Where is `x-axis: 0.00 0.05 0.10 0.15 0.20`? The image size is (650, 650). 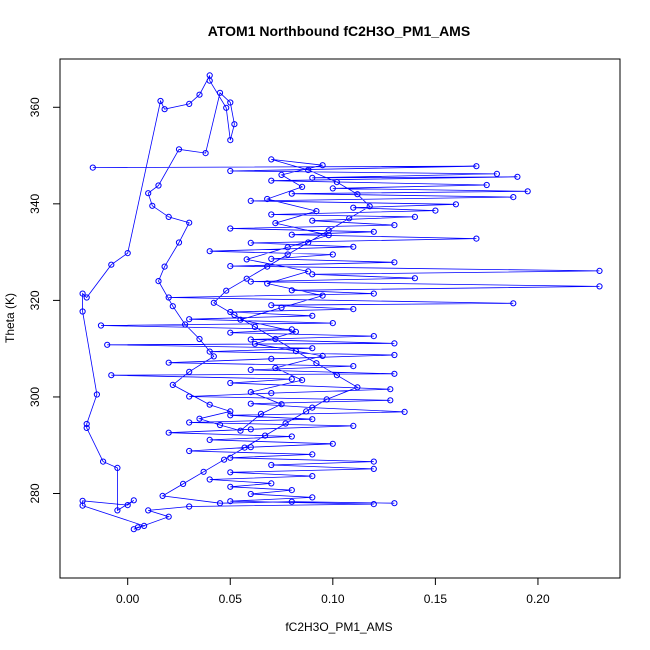 x-axis: 0.00 0.05 0.10 0.15 0.20 is located at coordinates (333, 591).